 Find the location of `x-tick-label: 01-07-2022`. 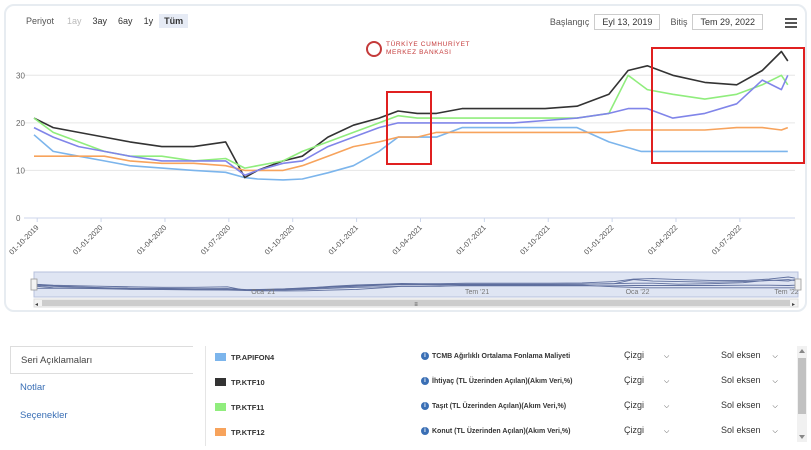

x-tick-label: 01-07-2022 is located at coordinates (726, 239).